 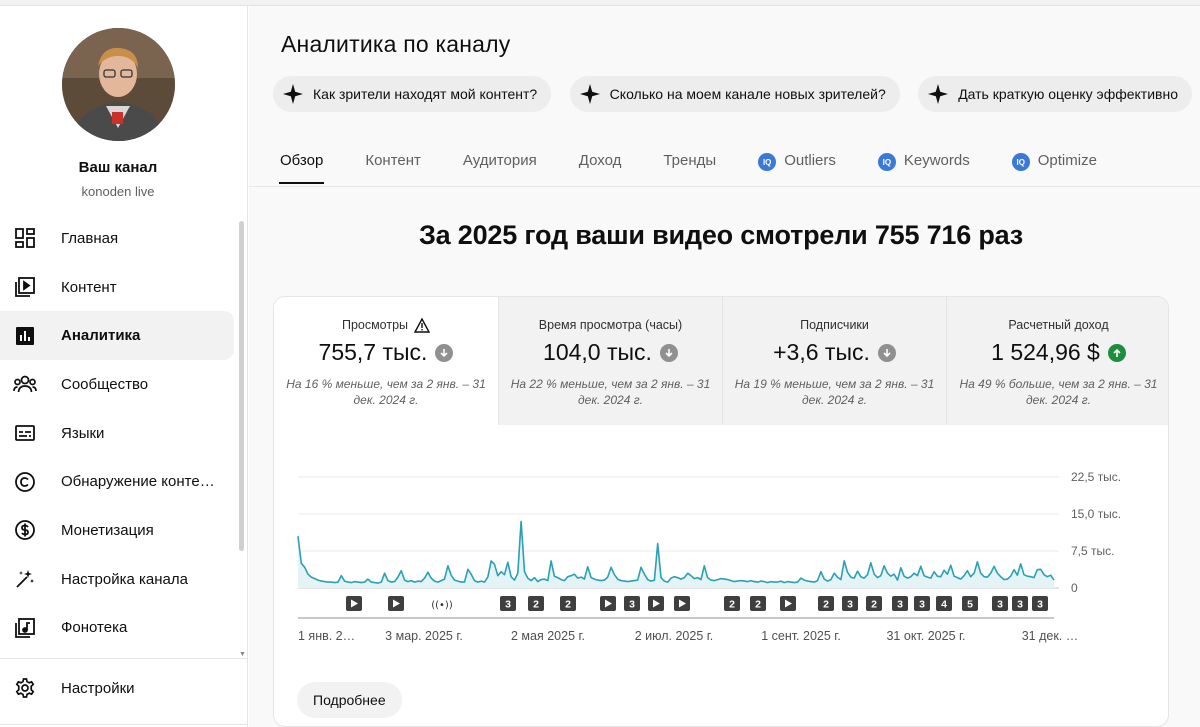 I want to click on x-tick-label: 3 мар. 2025 г., so click(x=424, y=636).